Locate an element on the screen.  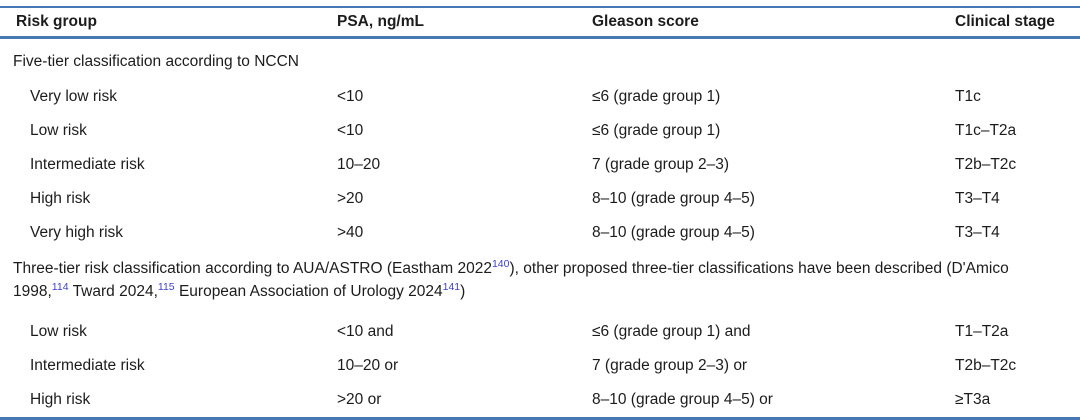
col-header-risk-group: Risk group is located at coordinates (56, 21).